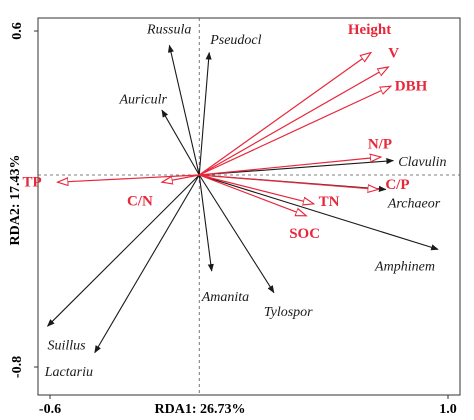  Describe the element at coordinates (448, 409) in the screenshot. I see `x-tick-label: 1.0` at that location.